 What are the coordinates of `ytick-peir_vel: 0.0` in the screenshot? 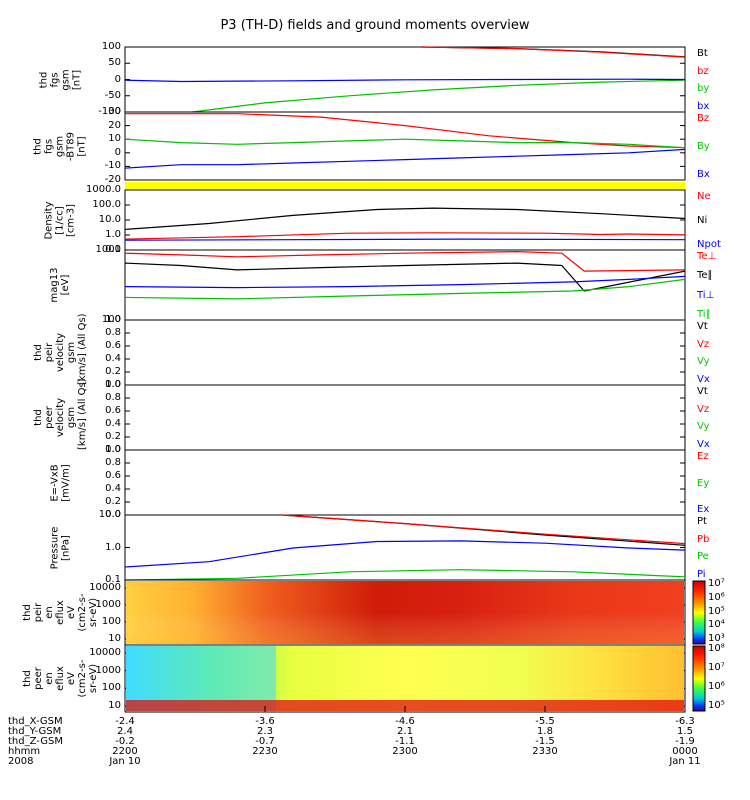 It's located at (113, 384).